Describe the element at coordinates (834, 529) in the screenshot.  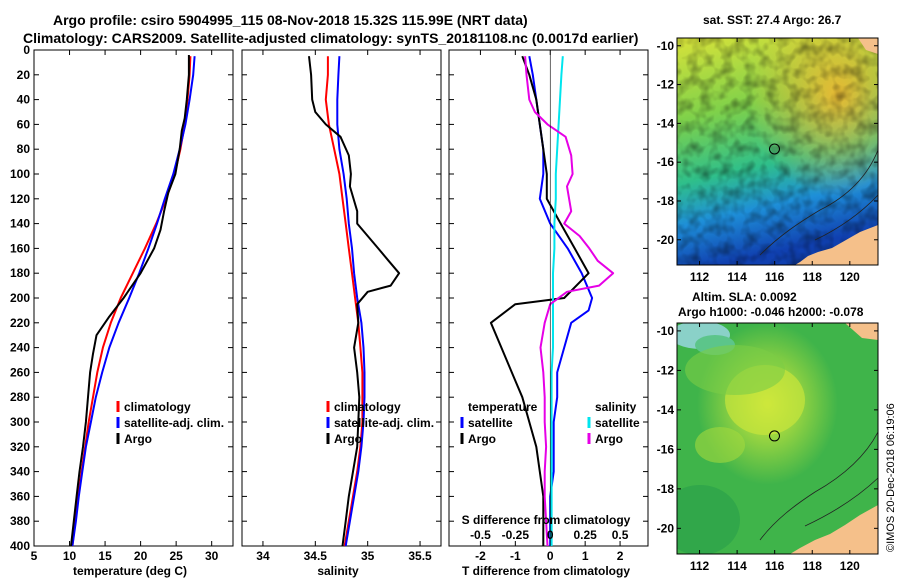
I see `sla-land` at that location.